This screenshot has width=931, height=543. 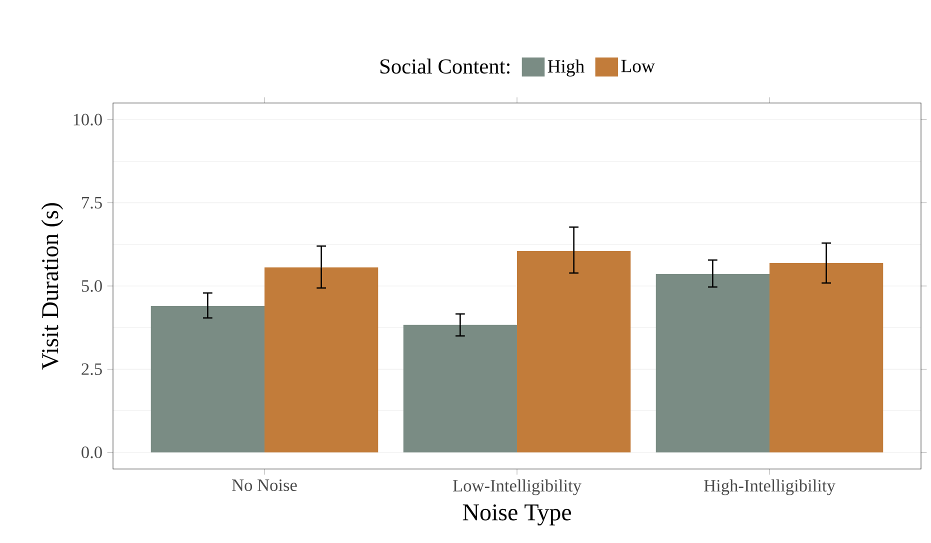 What do you see at coordinates (517, 515) in the screenshot?
I see `x-axis-title: Noise Type` at bounding box center [517, 515].